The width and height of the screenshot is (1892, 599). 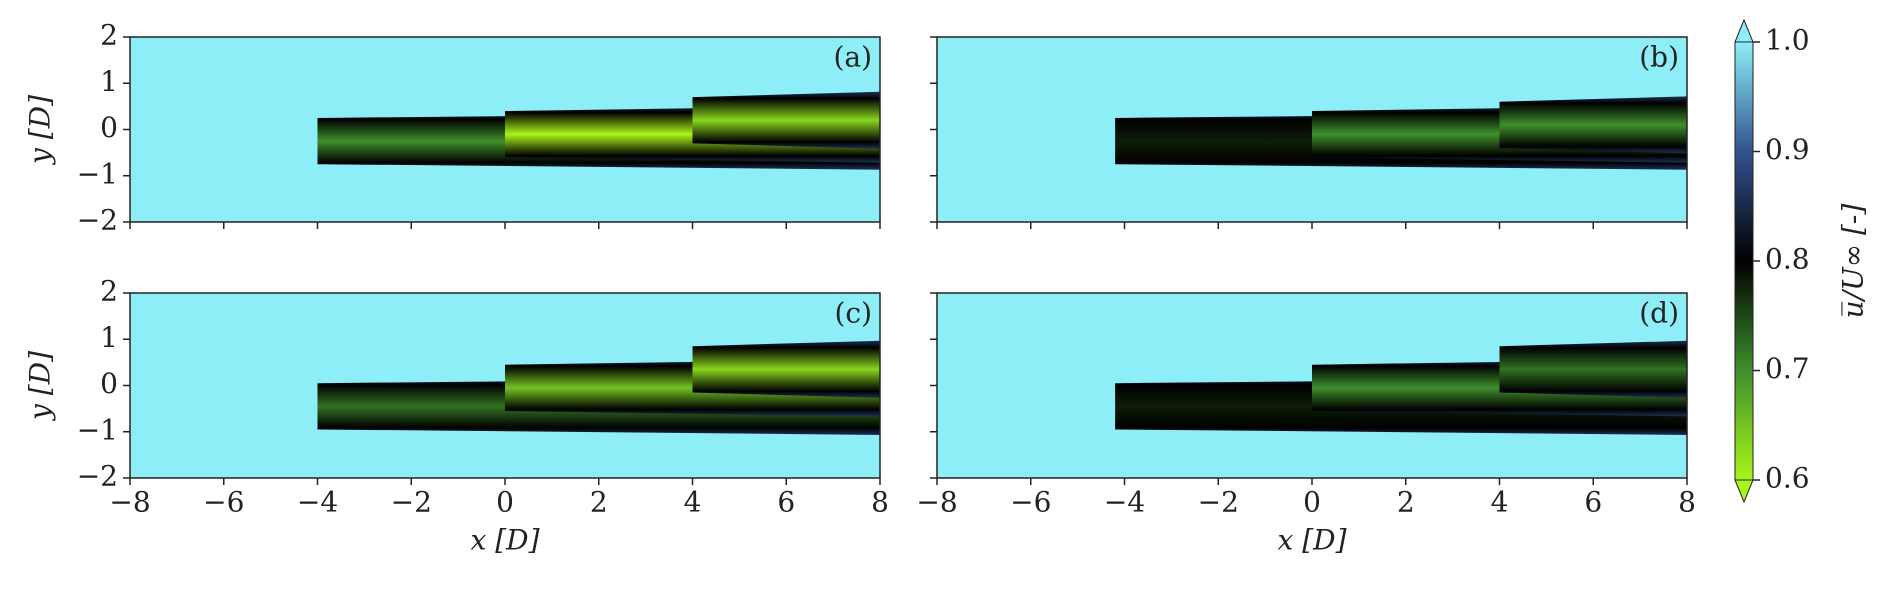 I want to click on colorbar-tick-label: 0.7, so click(x=1787, y=368).